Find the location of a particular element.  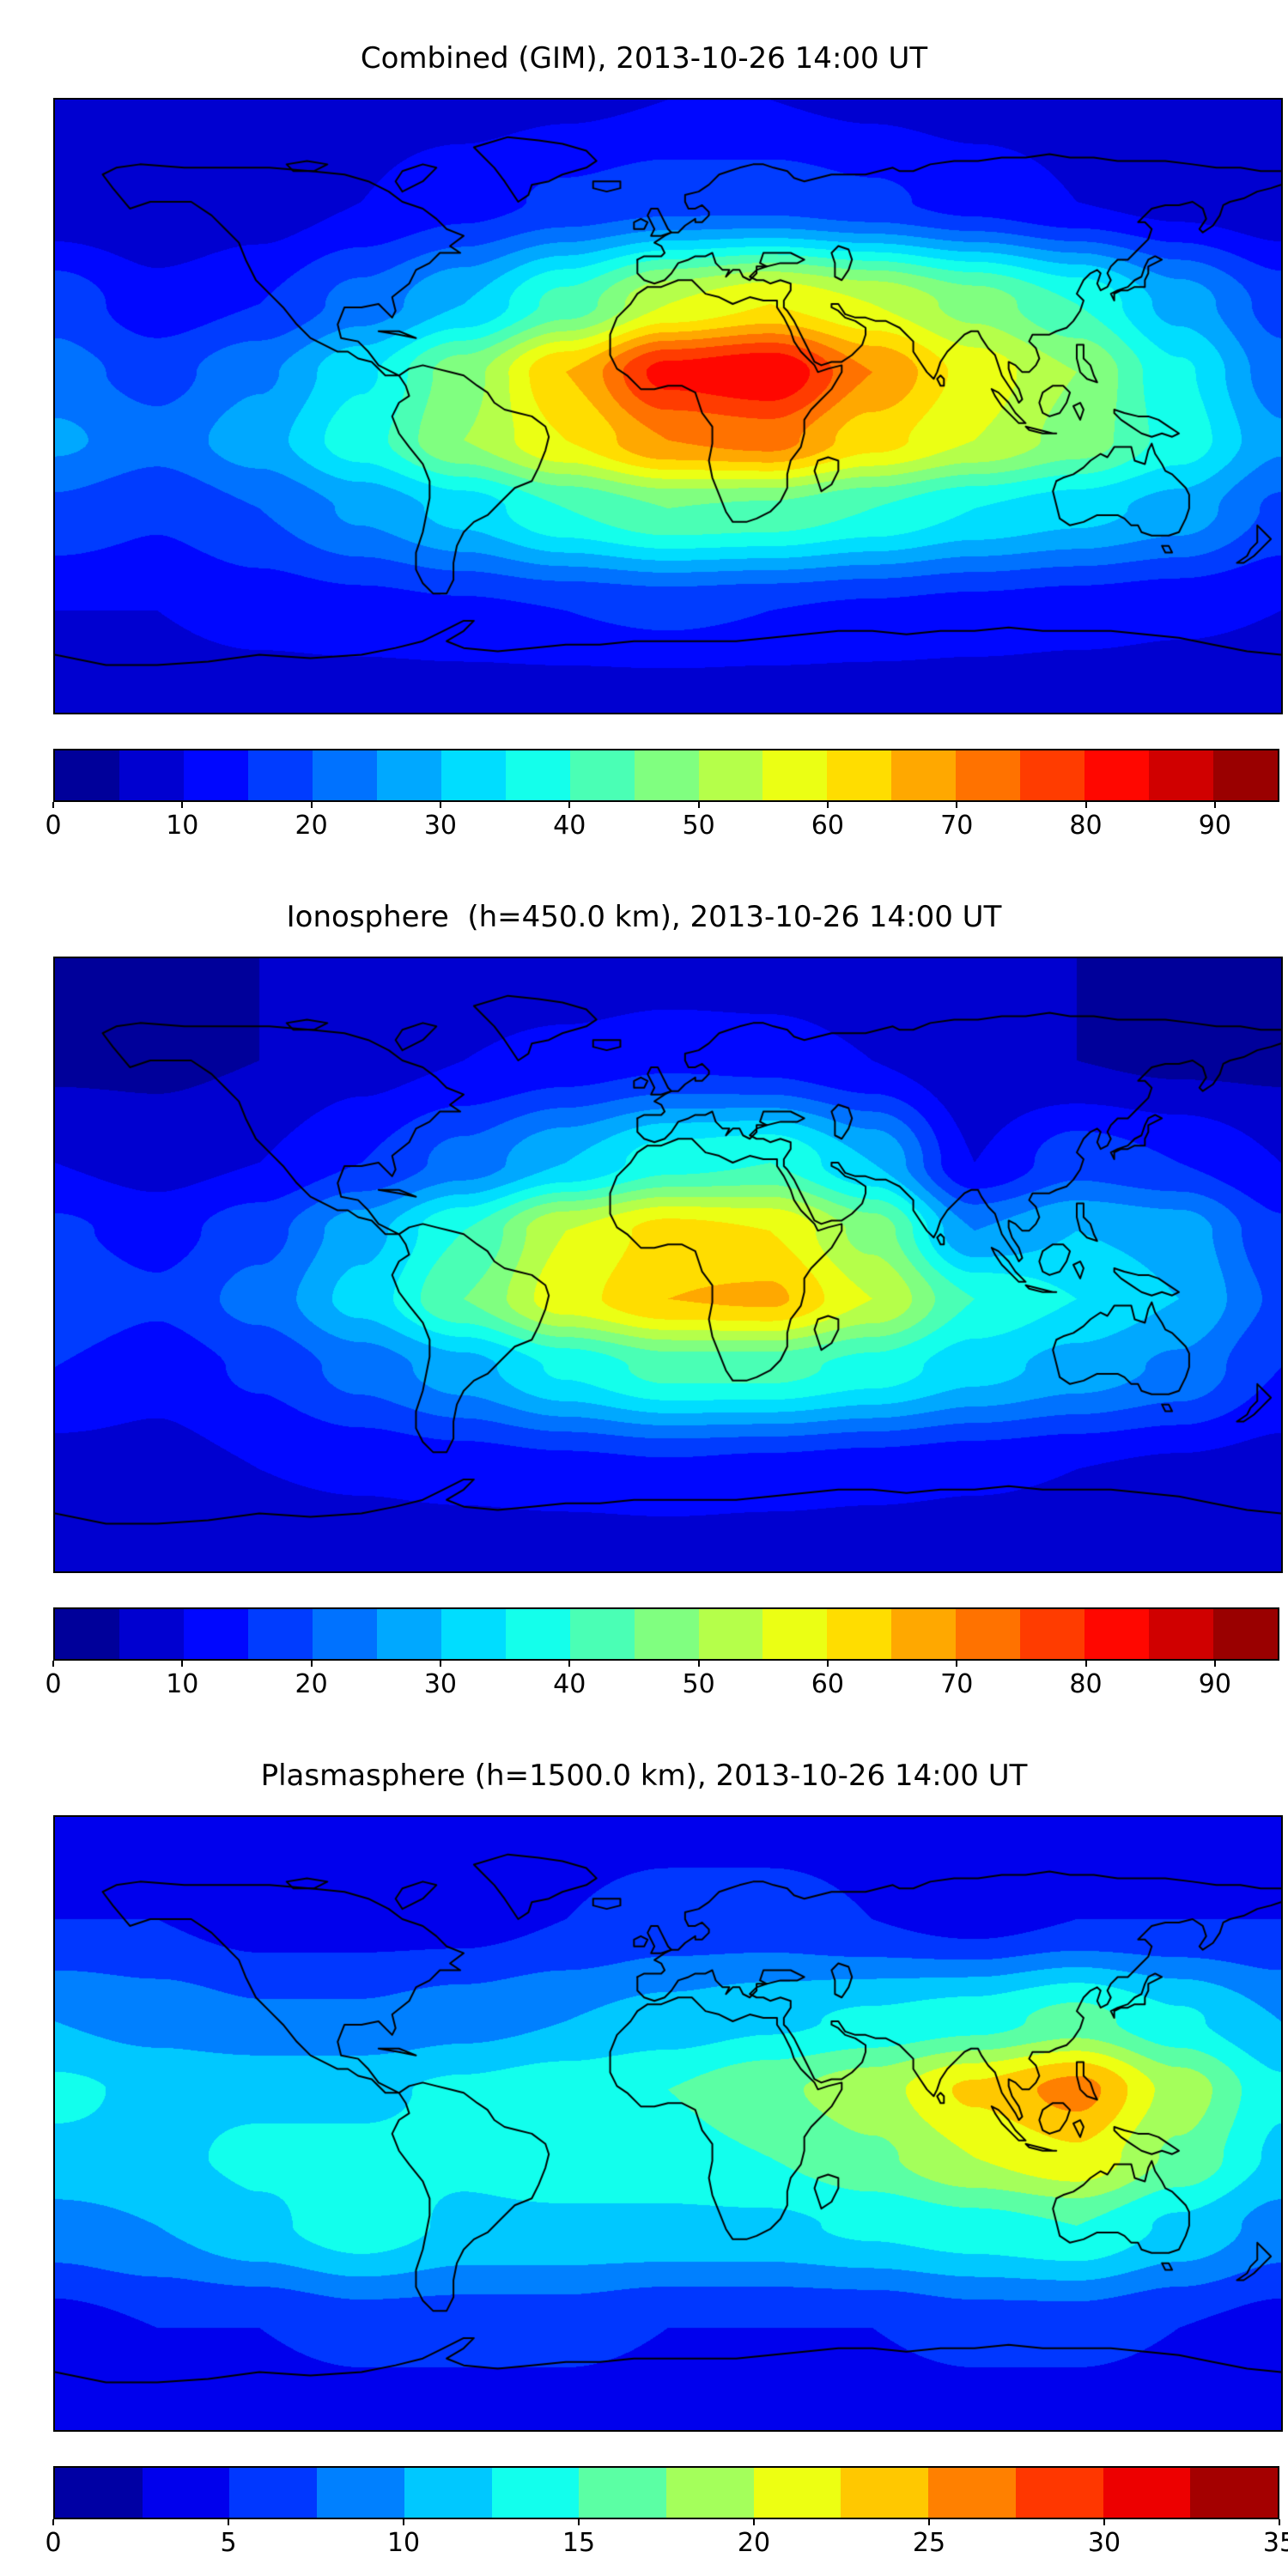

colorbar-tick-label: 70 is located at coordinates (957, 826).